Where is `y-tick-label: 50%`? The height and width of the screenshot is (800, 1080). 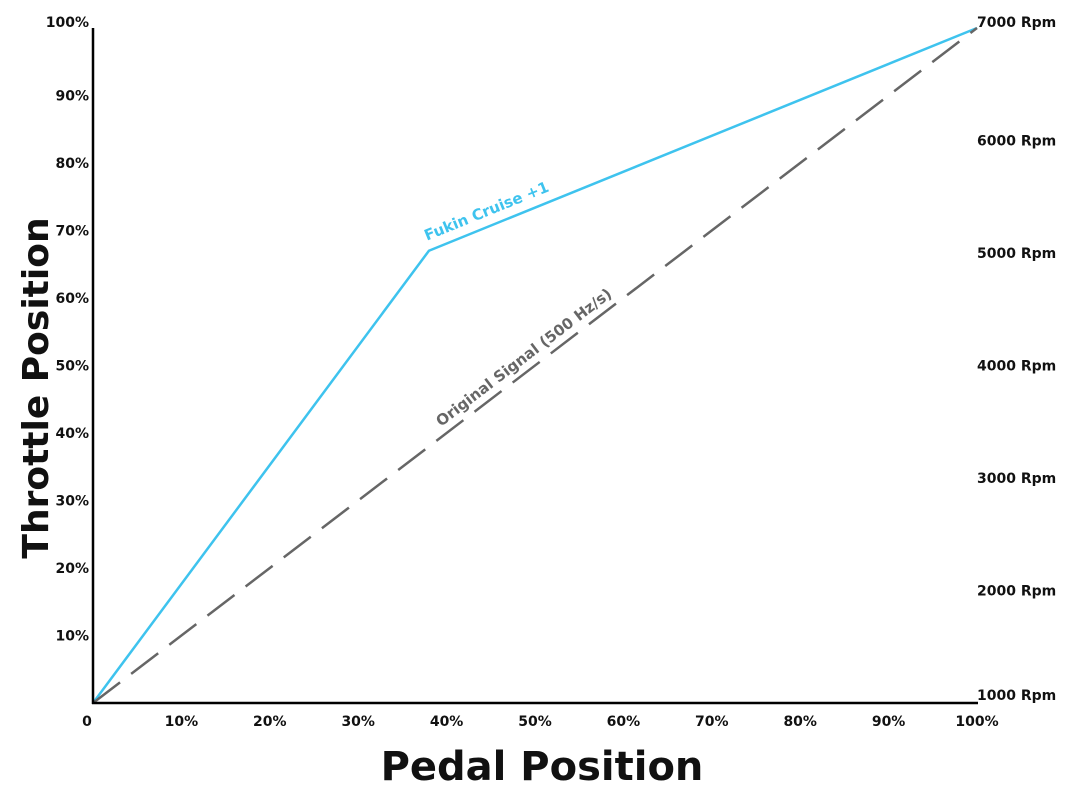
y-tick-label: 50% is located at coordinates (72, 367).